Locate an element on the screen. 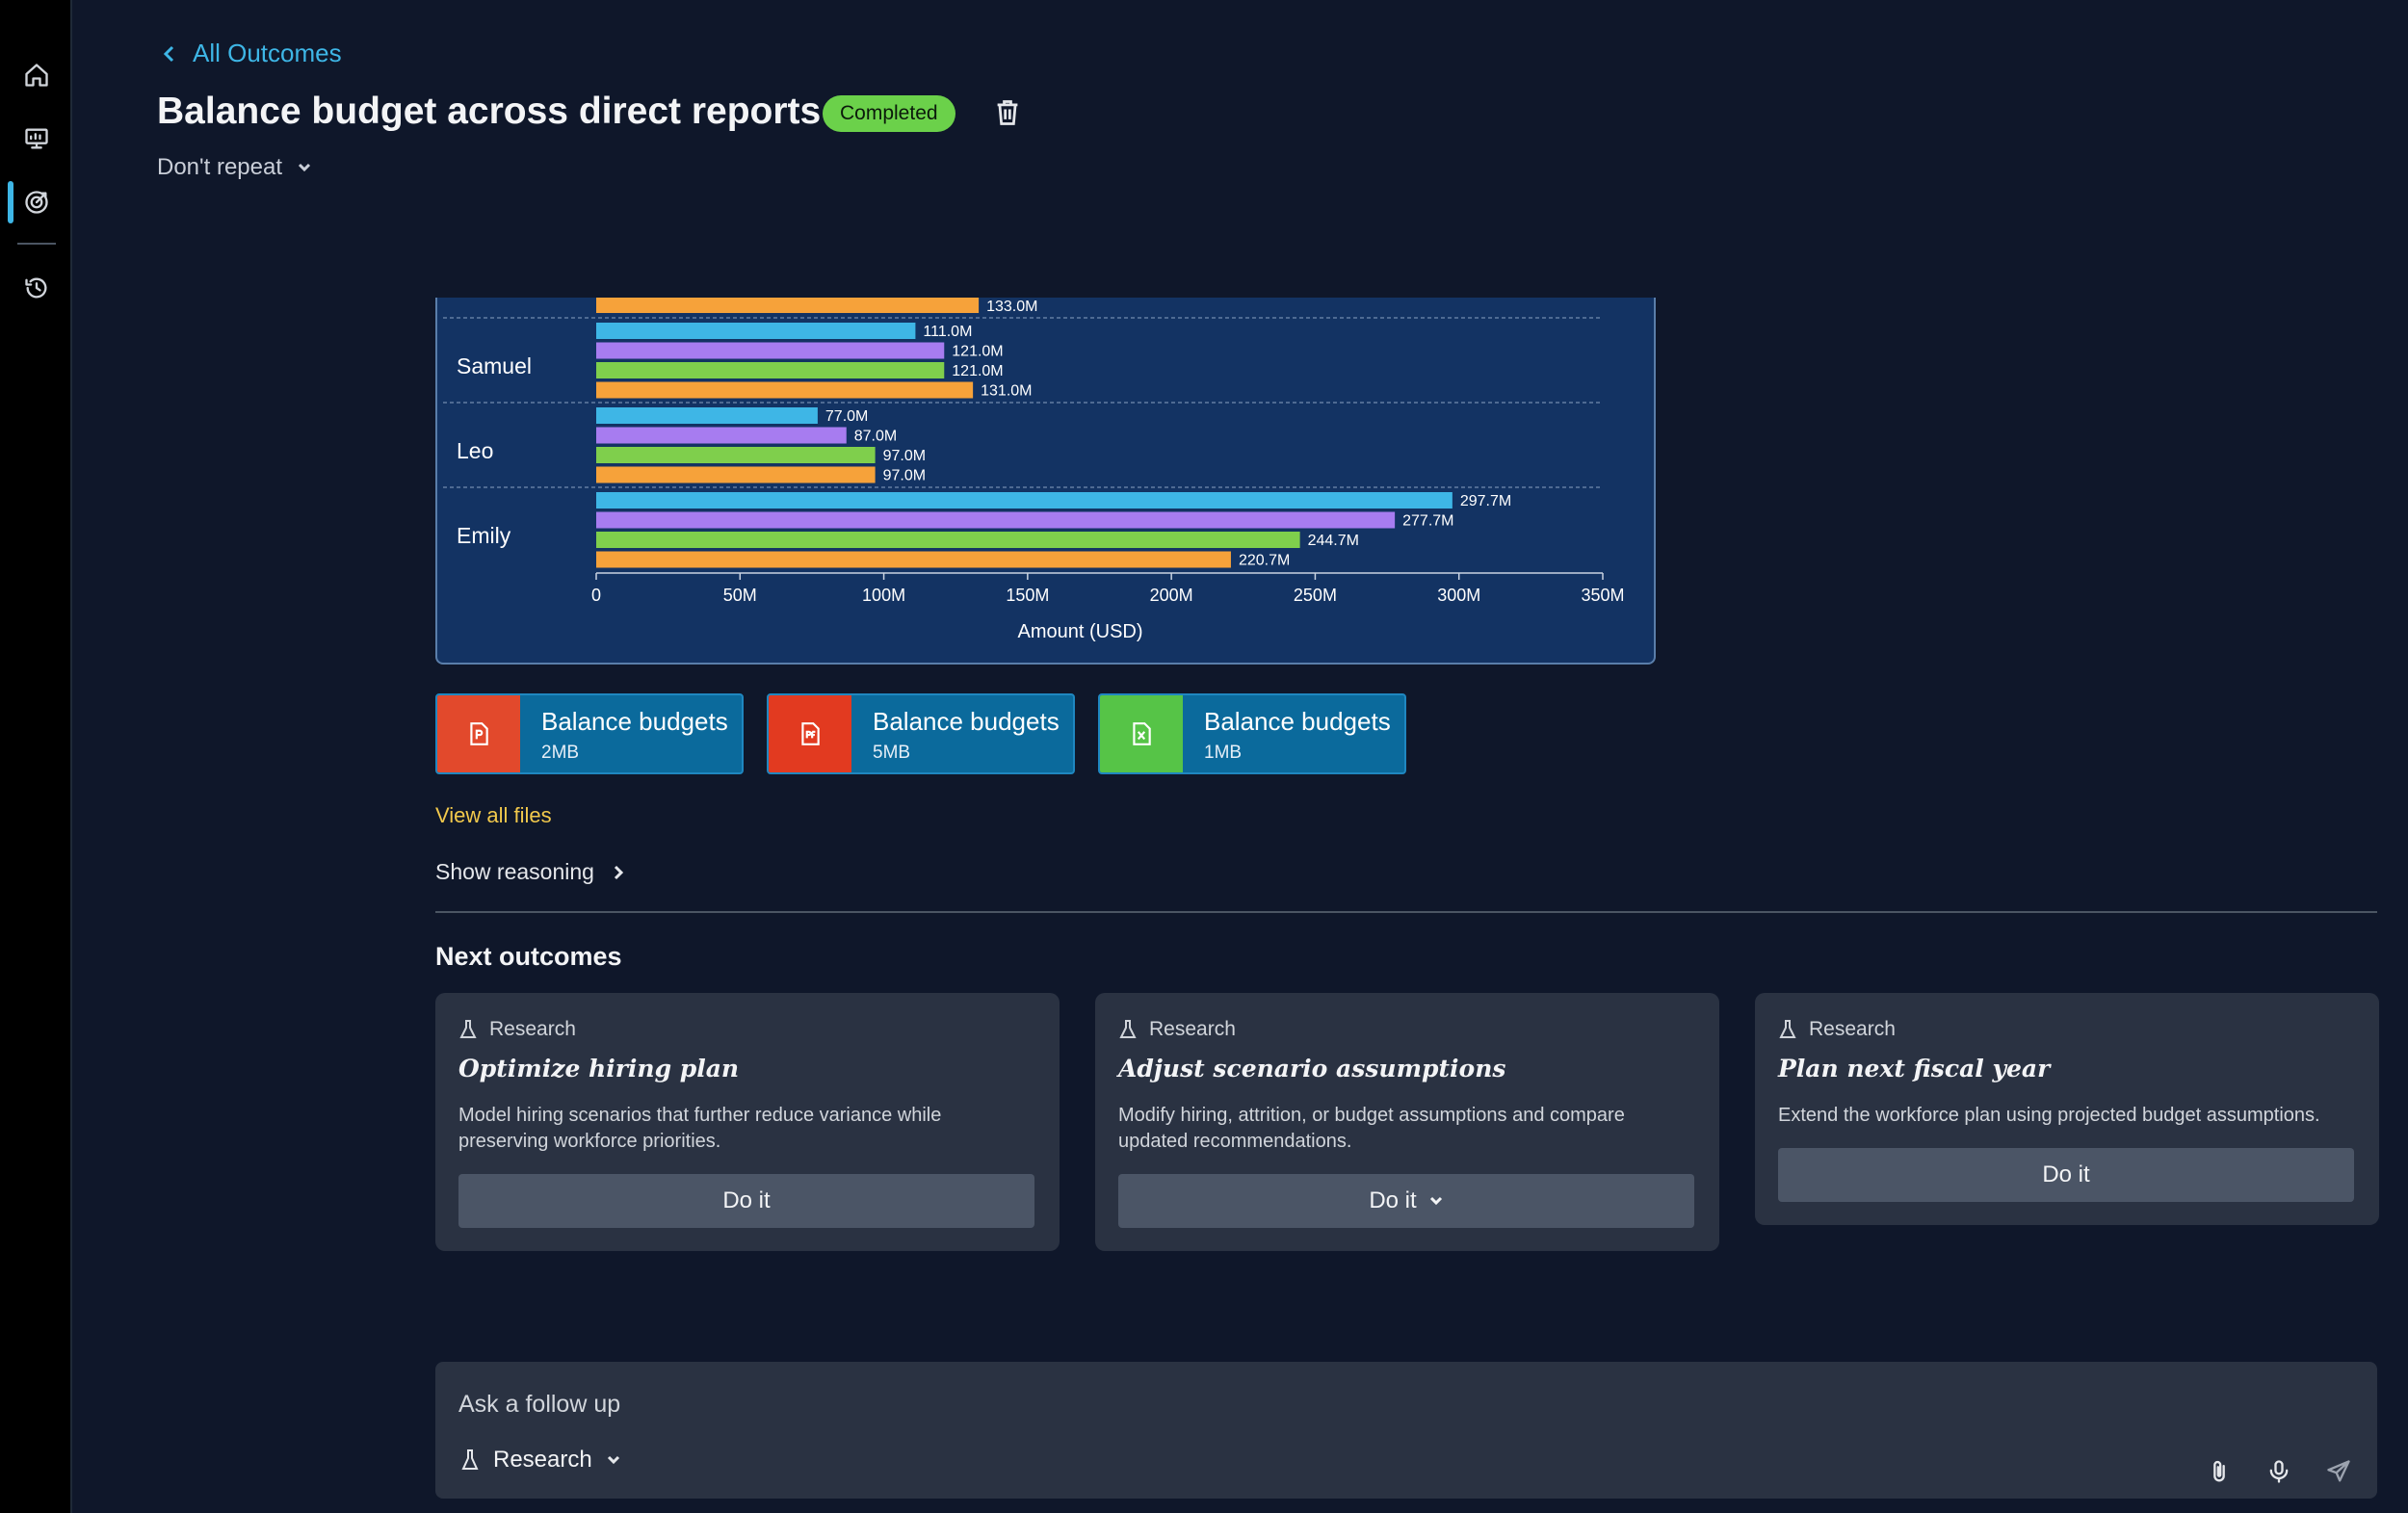 The height and width of the screenshot is (1513, 2408). x-tick-label: 50M is located at coordinates (740, 595).